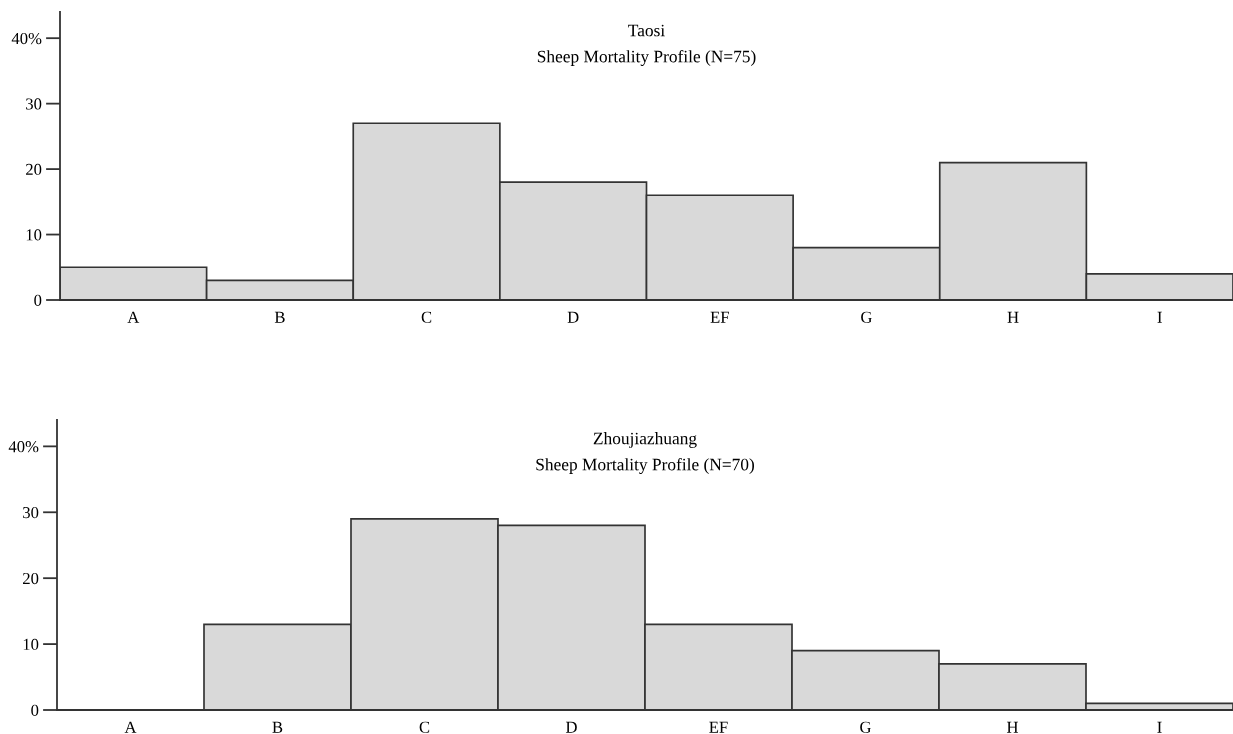  Describe the element at coordinates (645, 466) in the screenshot. I see `text: Sheep Mortality Profile (N=70)` at that location.